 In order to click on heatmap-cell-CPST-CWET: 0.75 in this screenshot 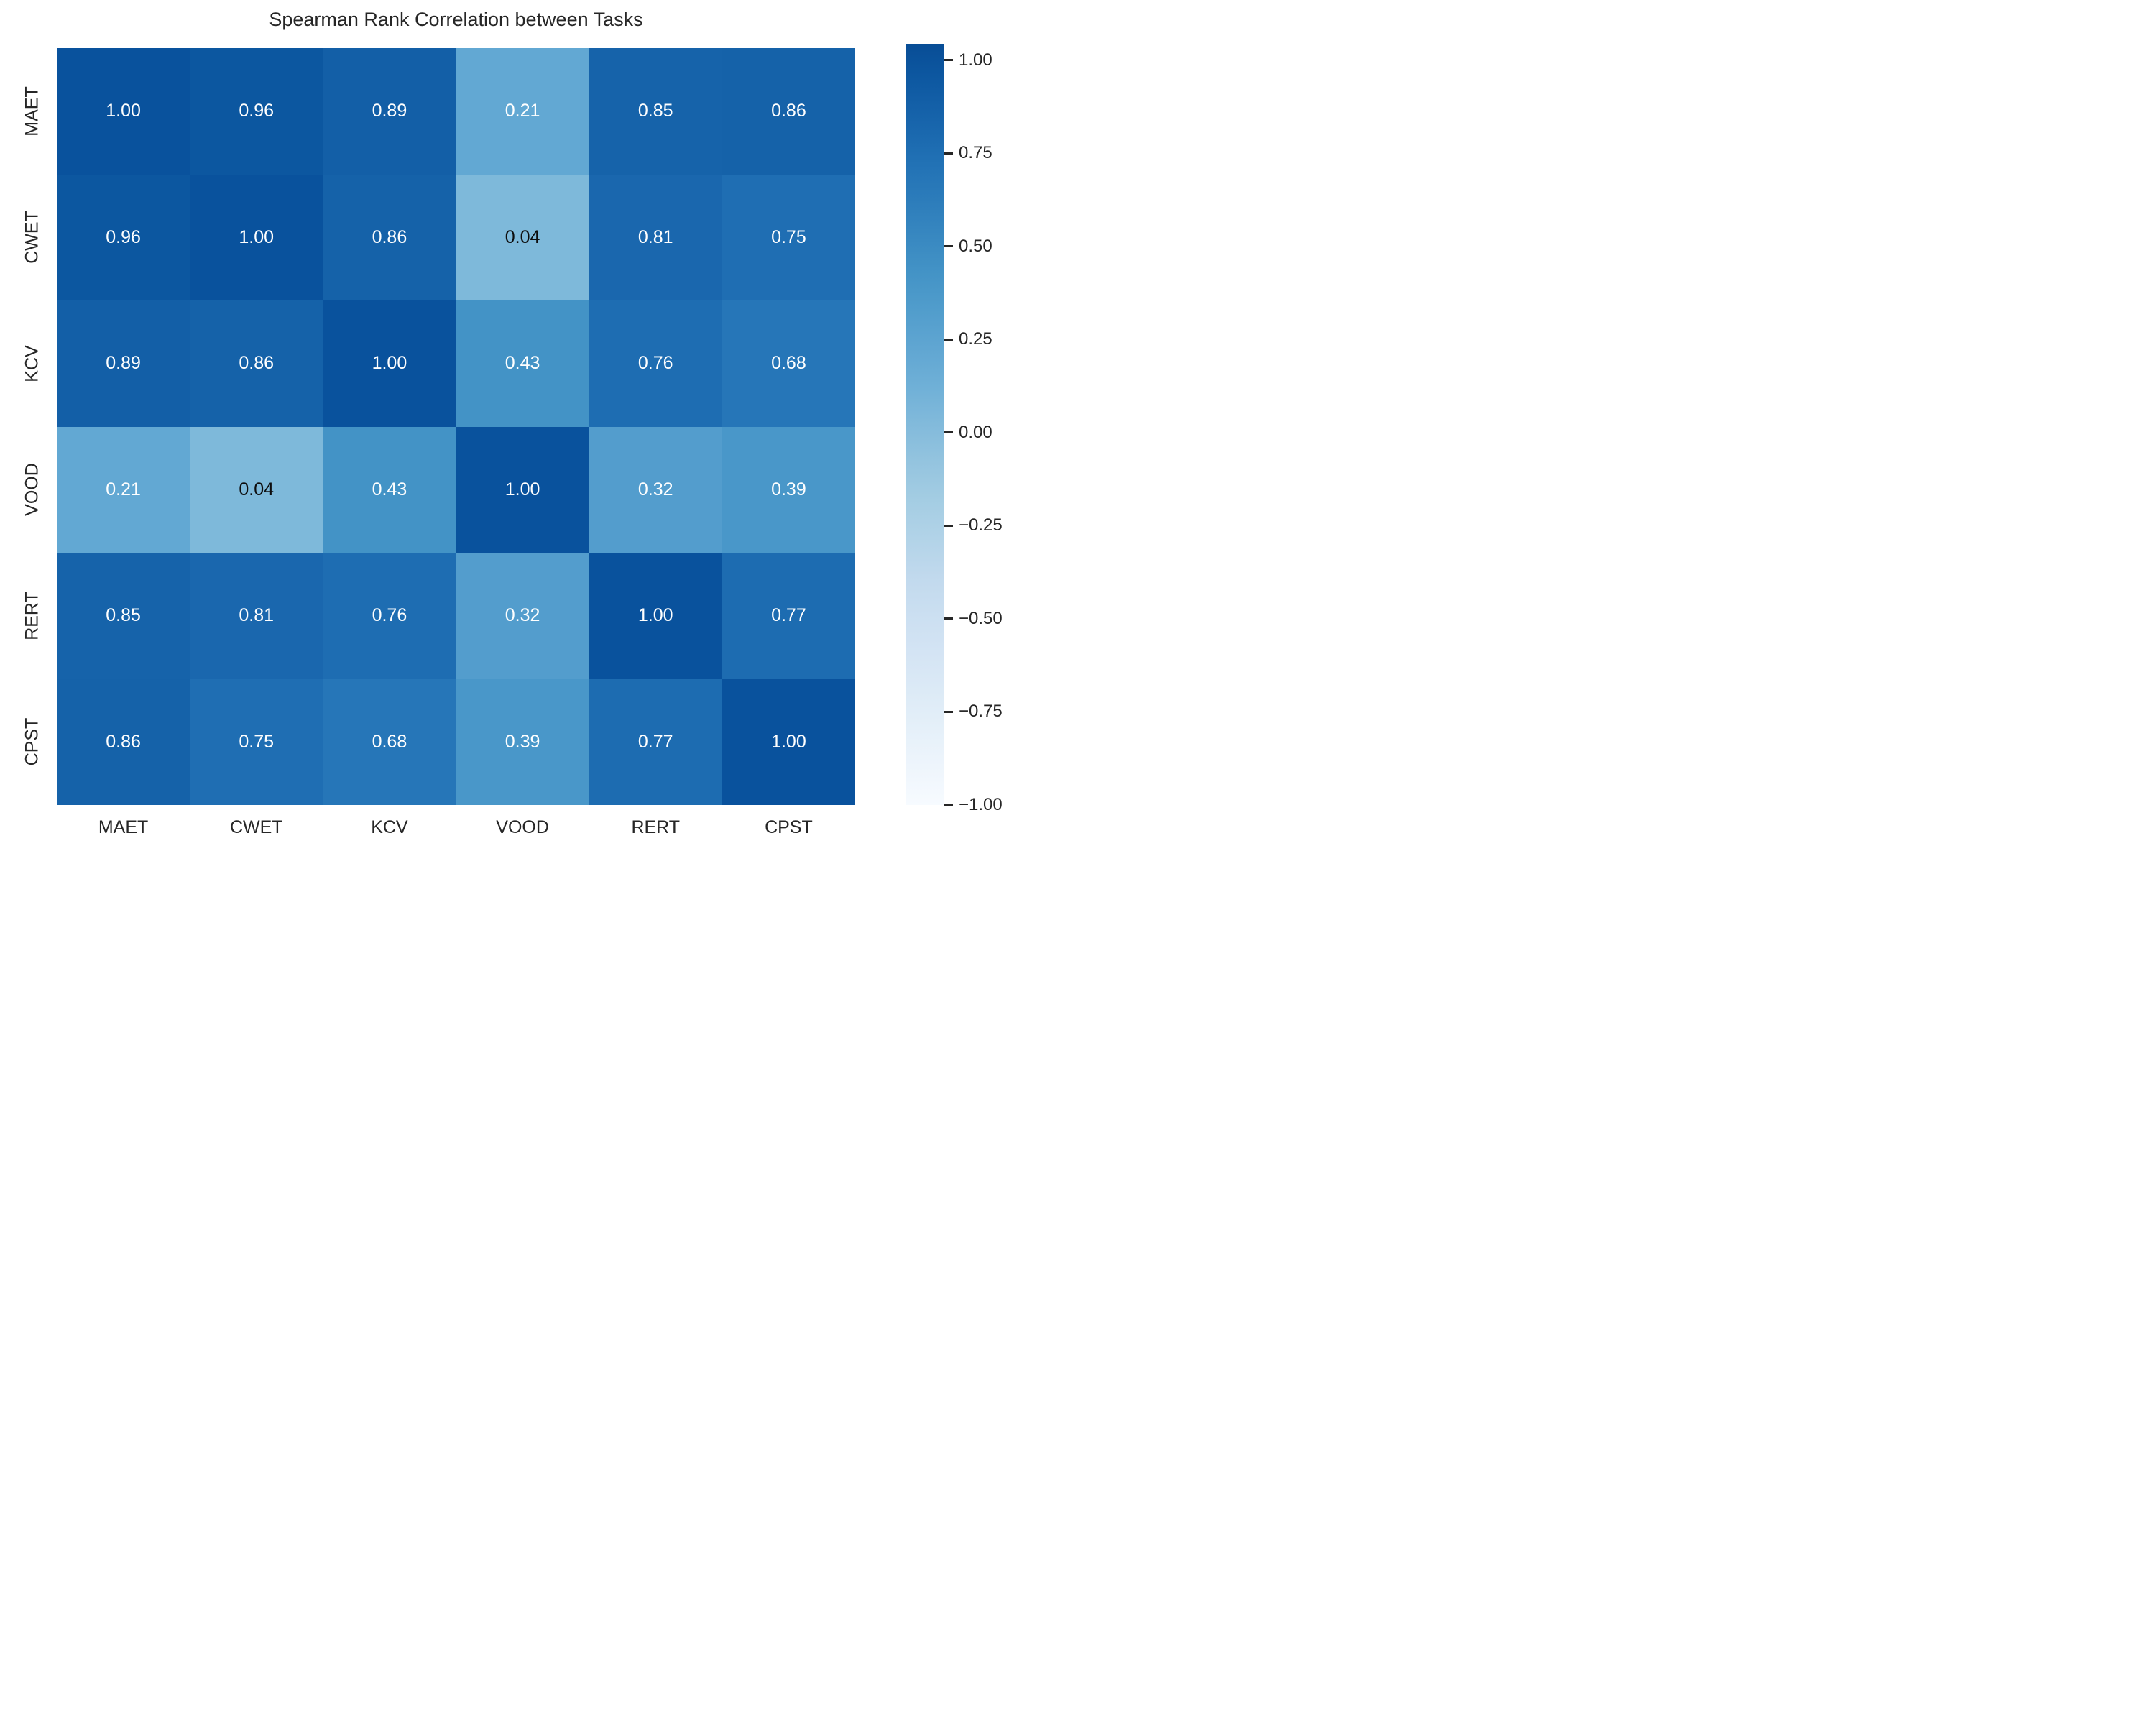, I will do `click(257, 741)`.